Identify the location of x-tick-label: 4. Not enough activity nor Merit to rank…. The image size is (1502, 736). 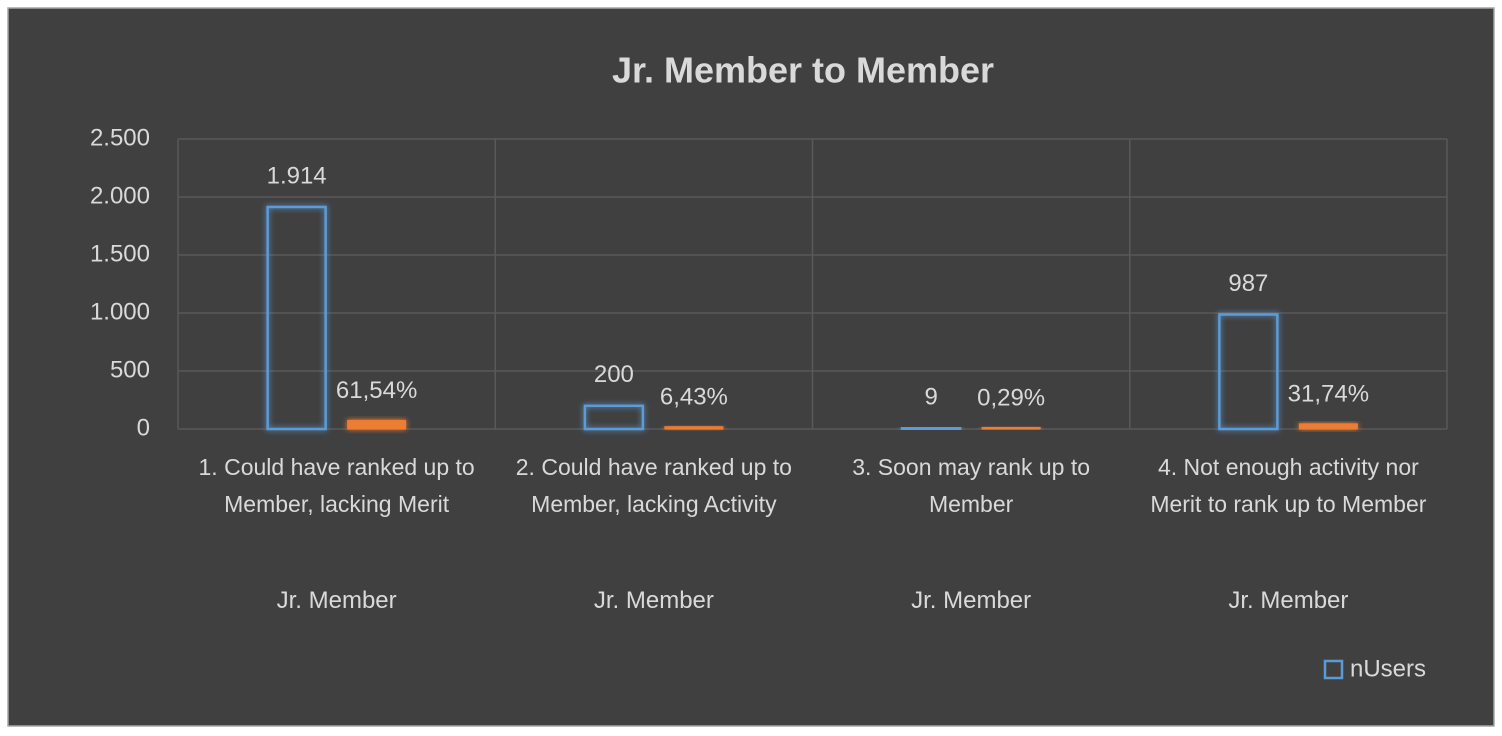
(1288, 485).